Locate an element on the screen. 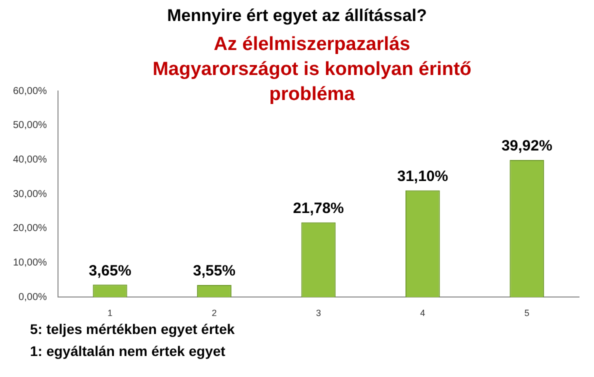 The image size is (594, 377). y-tick-label: 60,00% is located at coordinates (30, 91).